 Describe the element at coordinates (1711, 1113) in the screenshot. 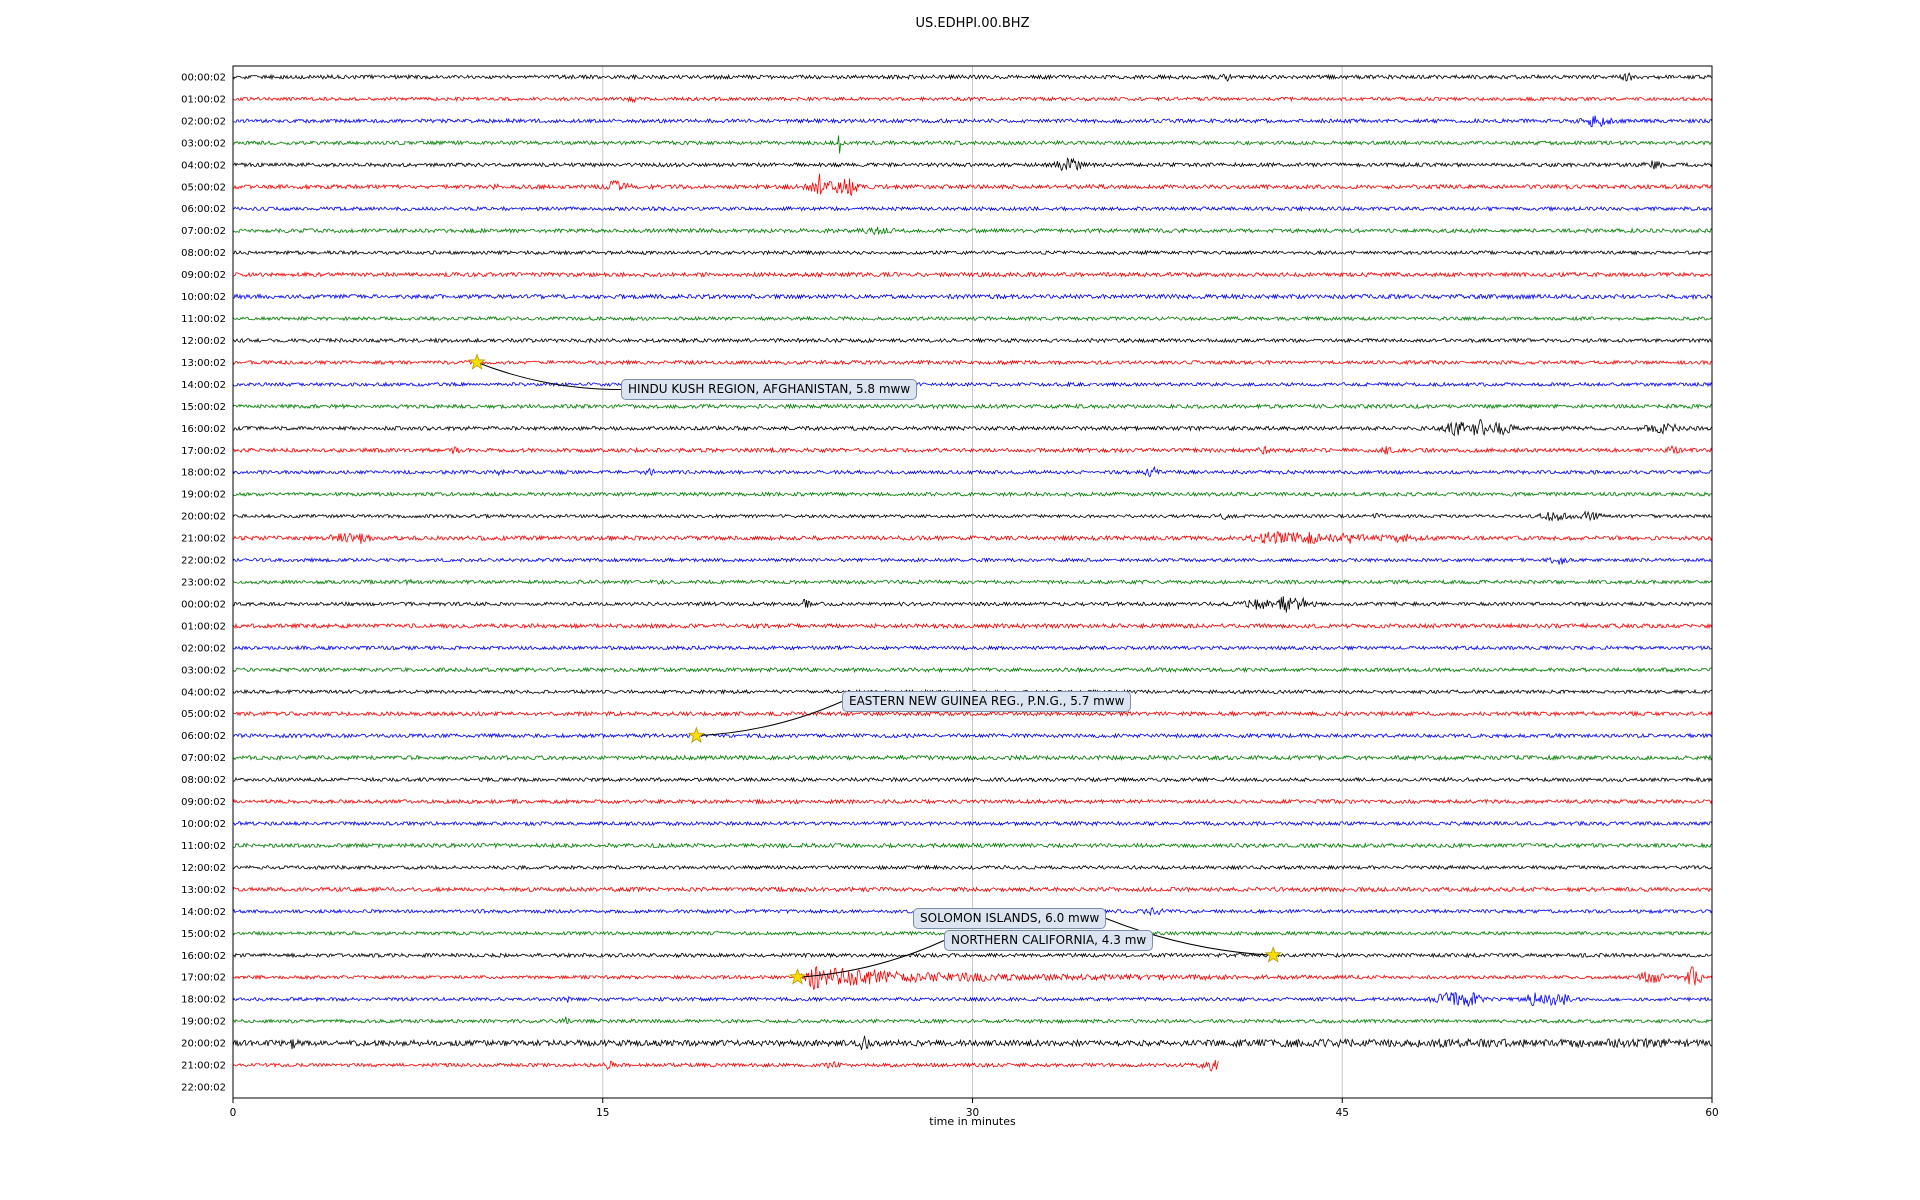

I see `x-tick-label: 60` at that location.